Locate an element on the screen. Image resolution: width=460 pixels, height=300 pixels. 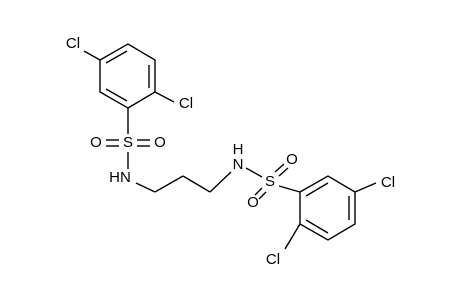
atom-label: H is located at coordinates (238, 149).